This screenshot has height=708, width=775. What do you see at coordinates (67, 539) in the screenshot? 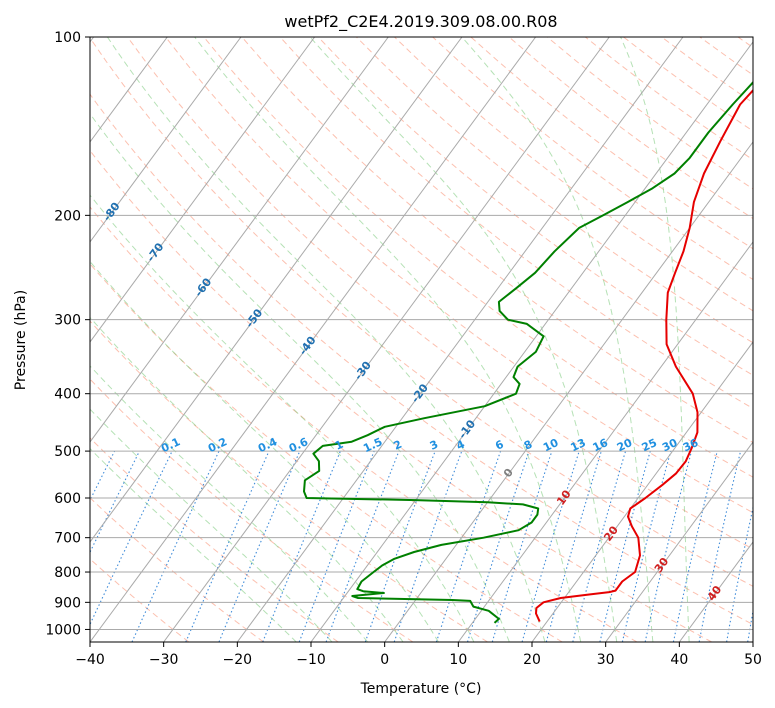
I see `y-tick-label: 700` at bounding box center [67, 539].